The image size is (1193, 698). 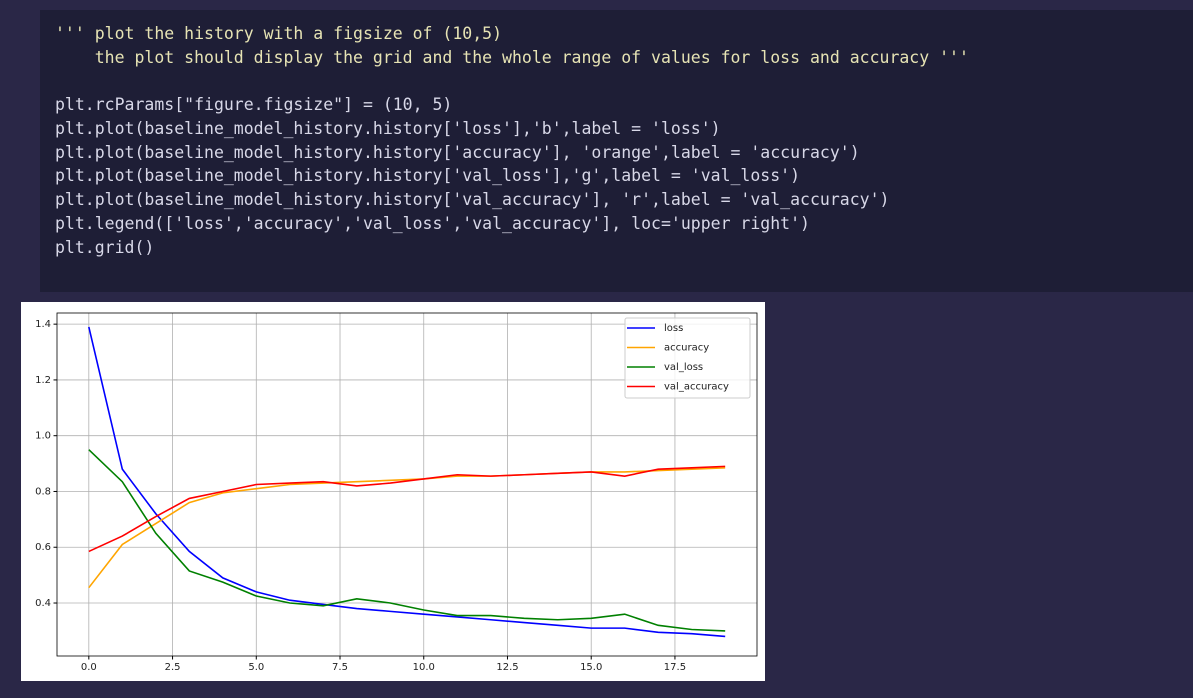 What do you see at coordinates (673, 328) in the screenshot?
I see `legend-label: loss` at bounding box center [673, 328].